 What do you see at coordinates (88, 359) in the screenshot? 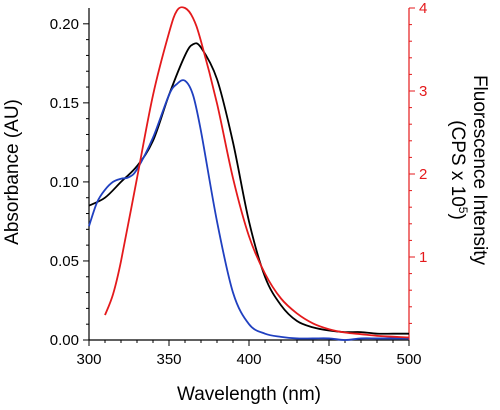
I see `x-tick-label: 300` at bounding box center [88, 359].